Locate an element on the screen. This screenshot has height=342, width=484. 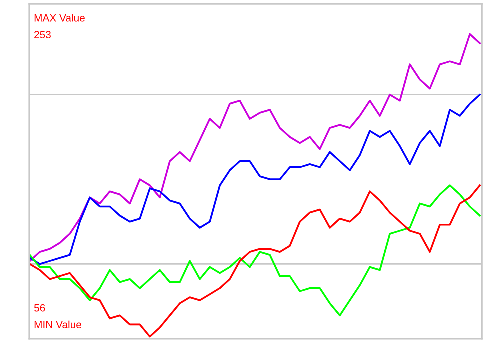
annotation: MIN Value is located at coordinates (58, 324).